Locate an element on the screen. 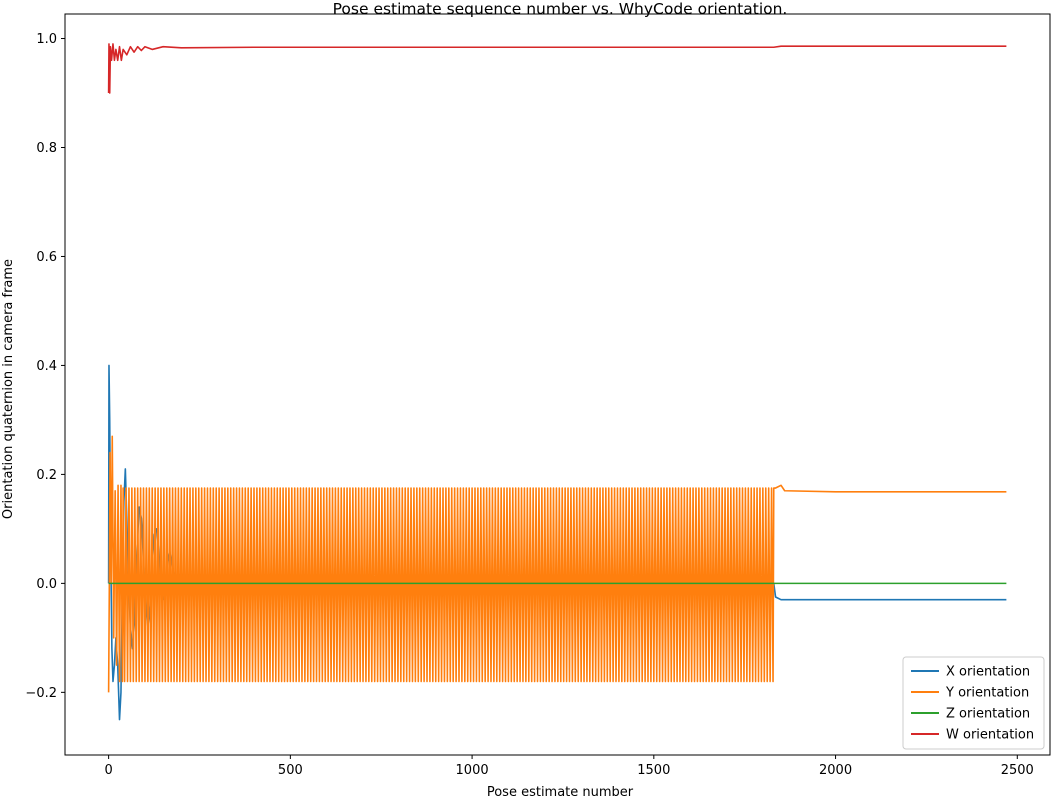 The width and height of the screenshot is (1058, 796). x-axis: 0 500 1000 1500 2000 2500 is located at coordinates (569, 766).